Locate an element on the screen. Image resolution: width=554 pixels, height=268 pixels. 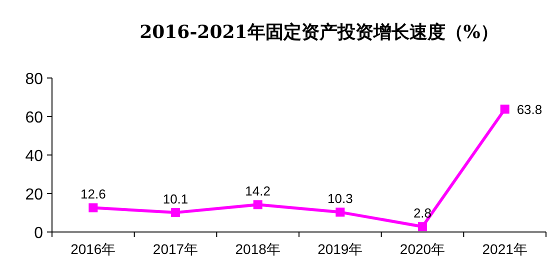
x-tick-label: 2017年 is located at coordinates (175, 249).